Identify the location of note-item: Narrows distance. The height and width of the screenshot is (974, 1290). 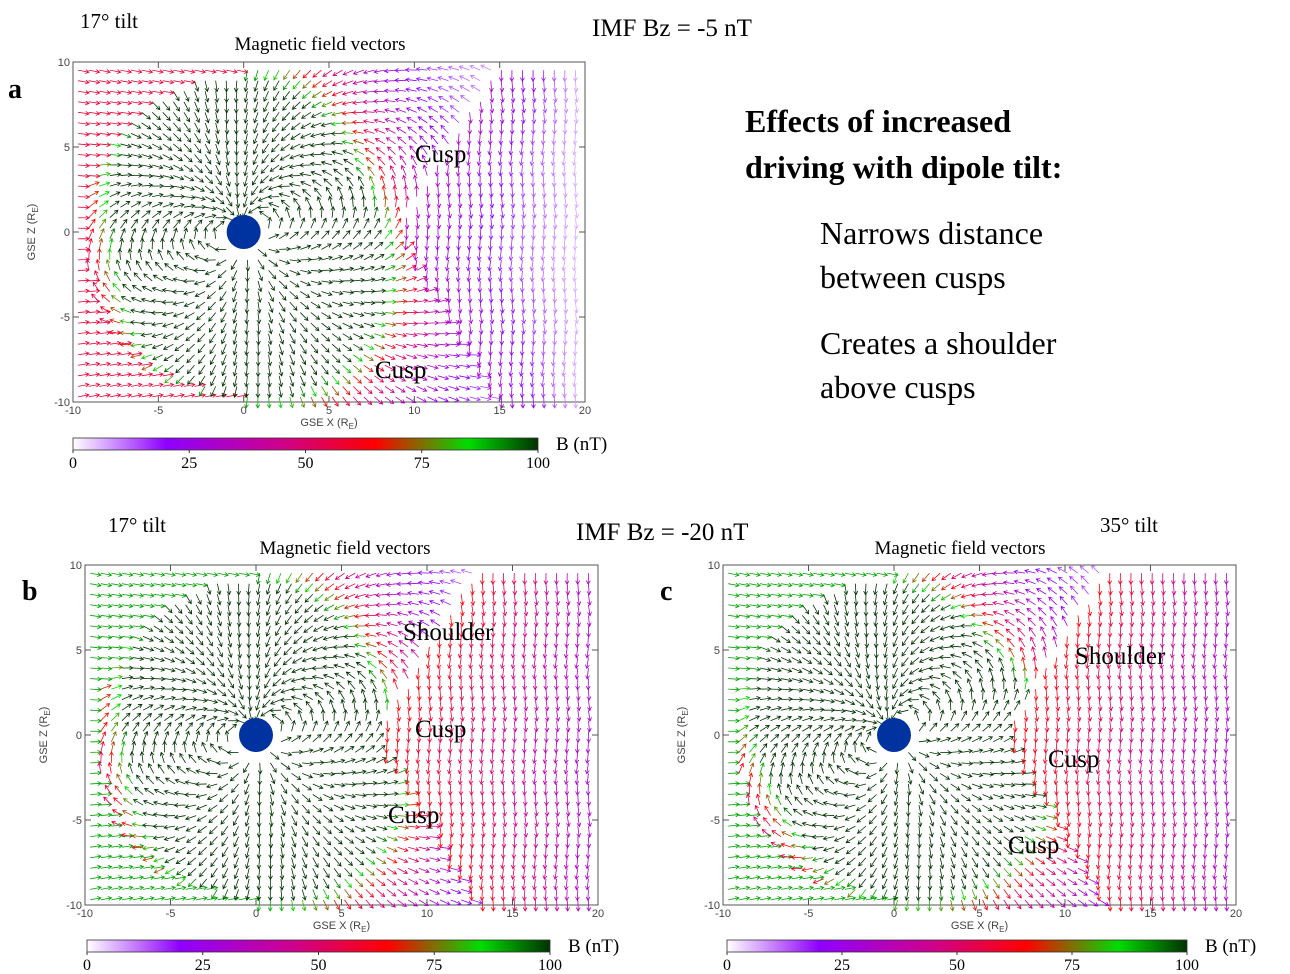
(931, 233).